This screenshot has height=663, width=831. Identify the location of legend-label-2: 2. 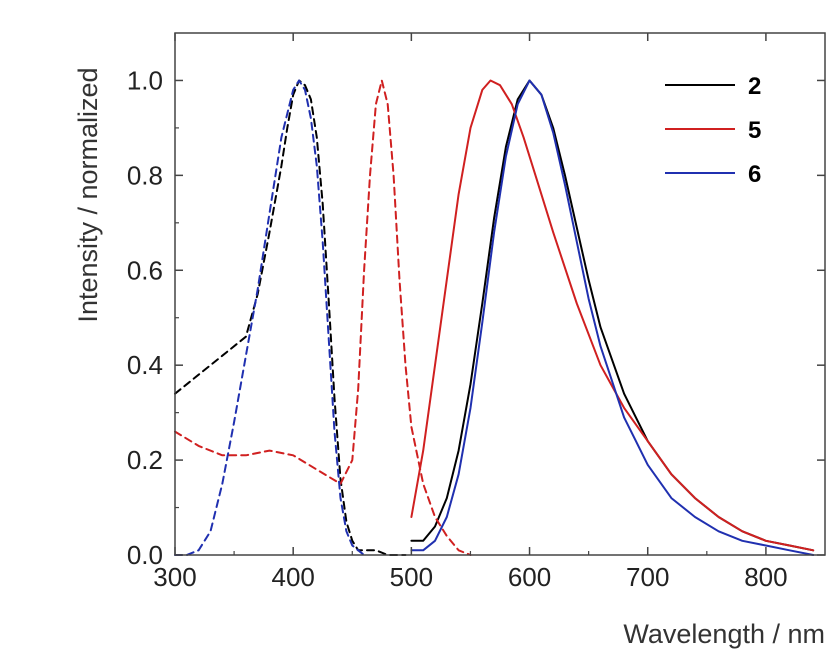
(754, 86).